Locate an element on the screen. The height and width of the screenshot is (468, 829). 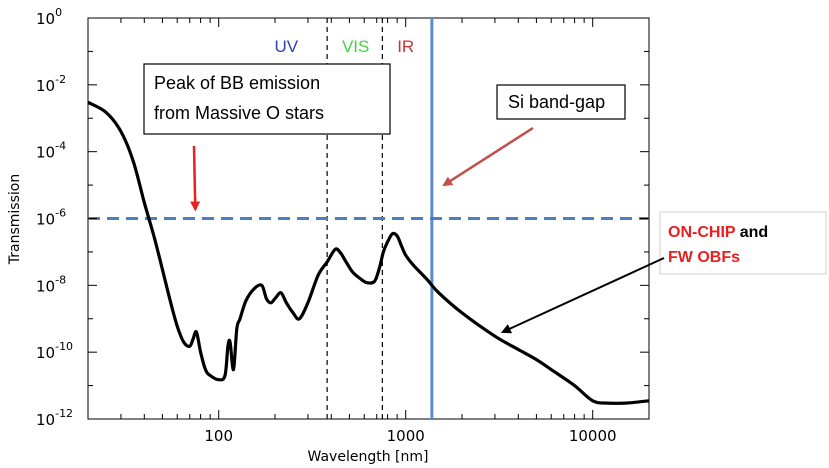
region-labels: UV VIS IR is located at coordinates (345, 46).